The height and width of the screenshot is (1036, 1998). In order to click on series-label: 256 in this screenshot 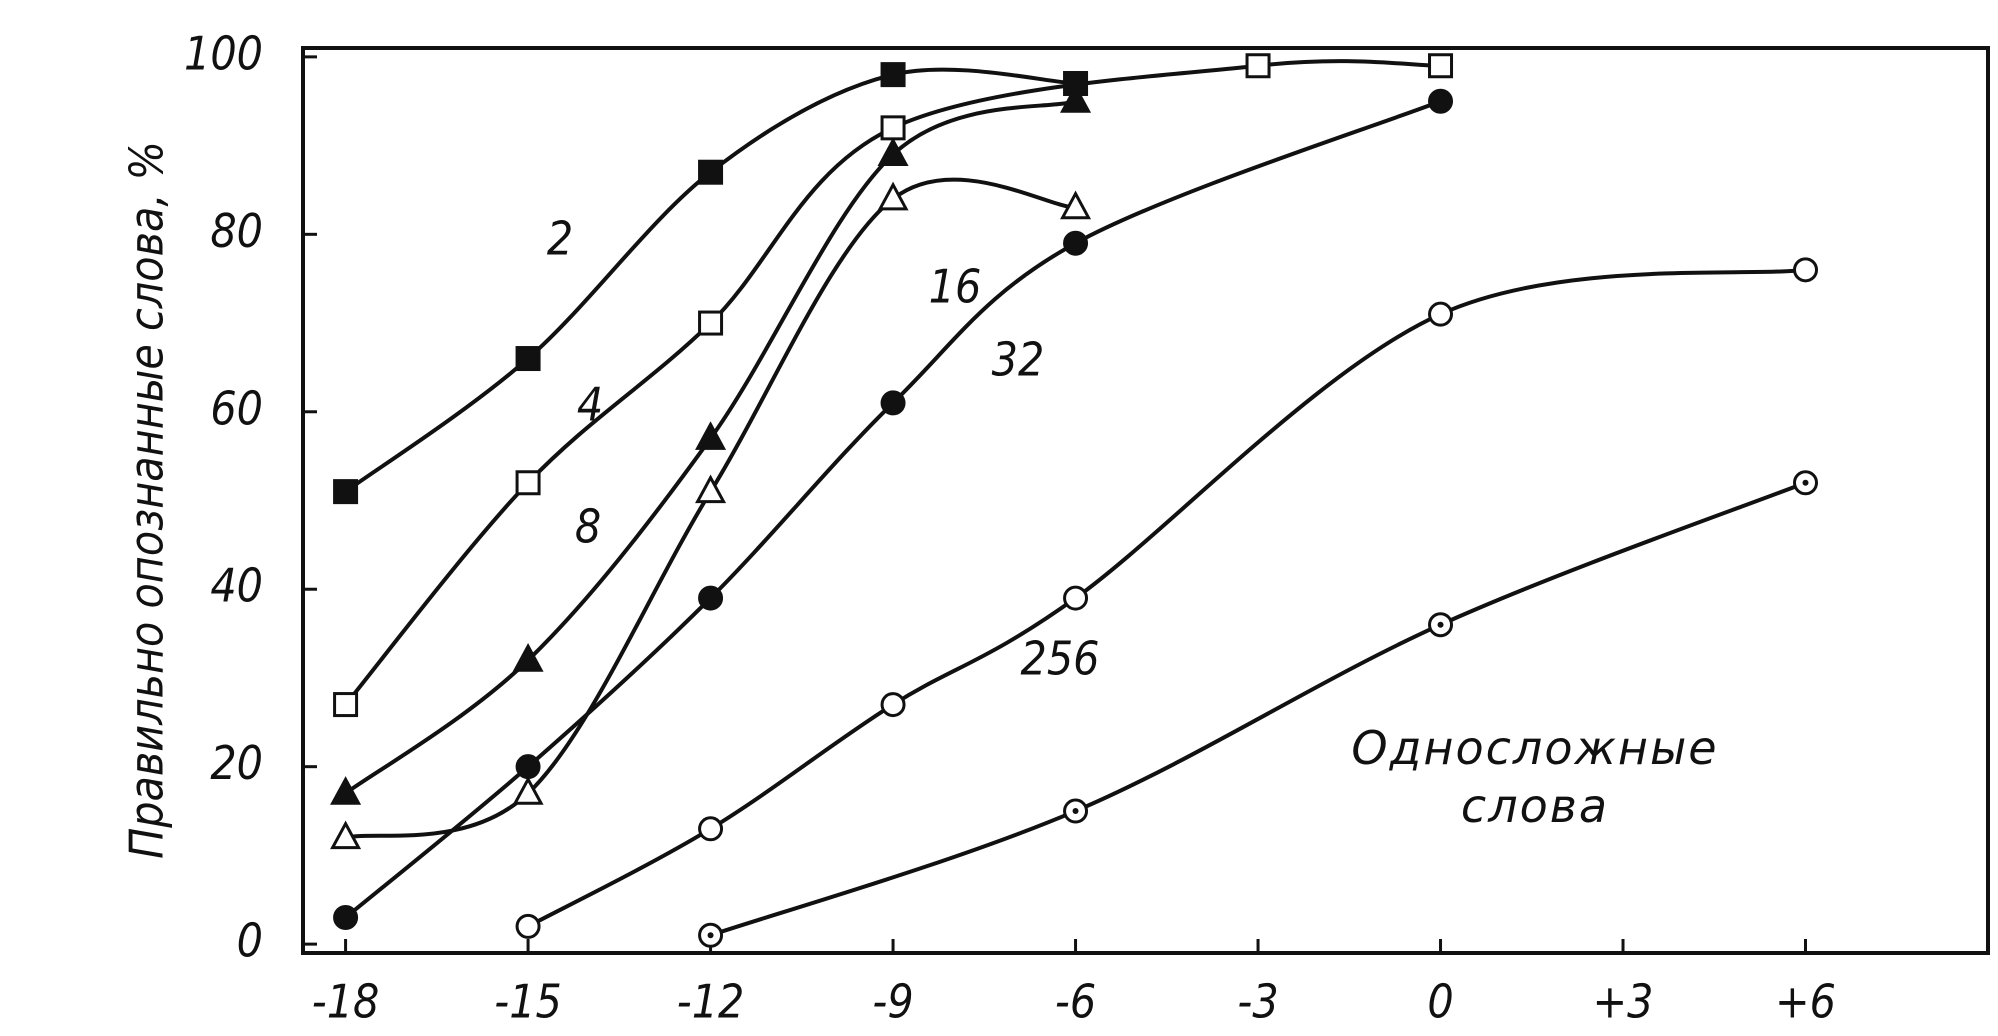, I will do `click(1060, 659)`.